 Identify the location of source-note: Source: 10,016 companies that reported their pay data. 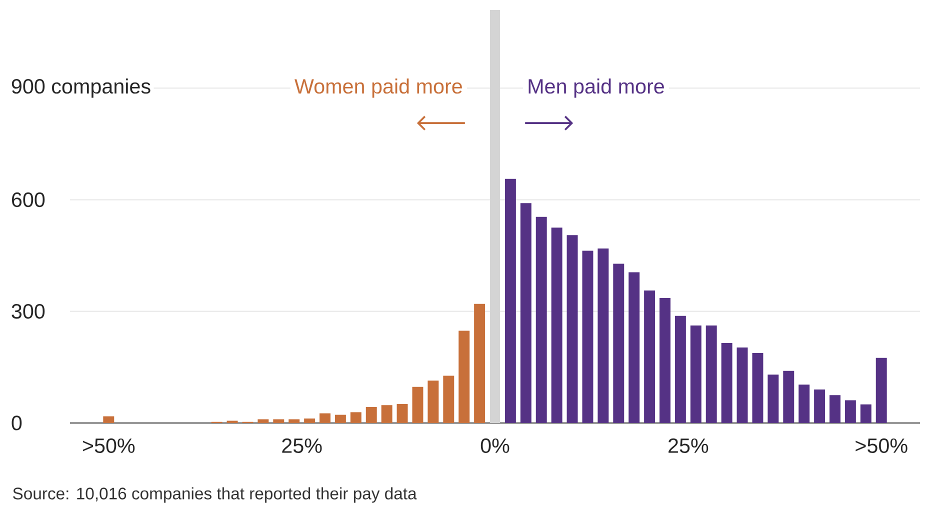
(215, 495).